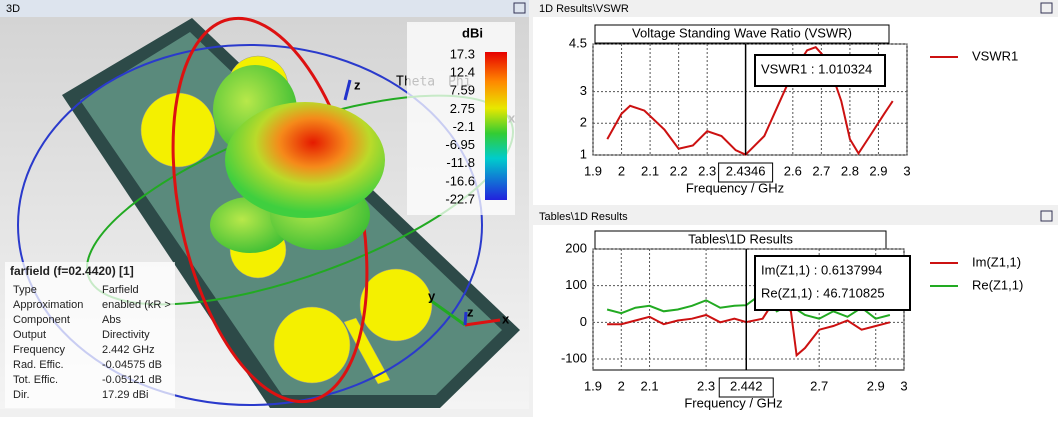  I want to click on y-tick-label: 0, so click(583, 321).